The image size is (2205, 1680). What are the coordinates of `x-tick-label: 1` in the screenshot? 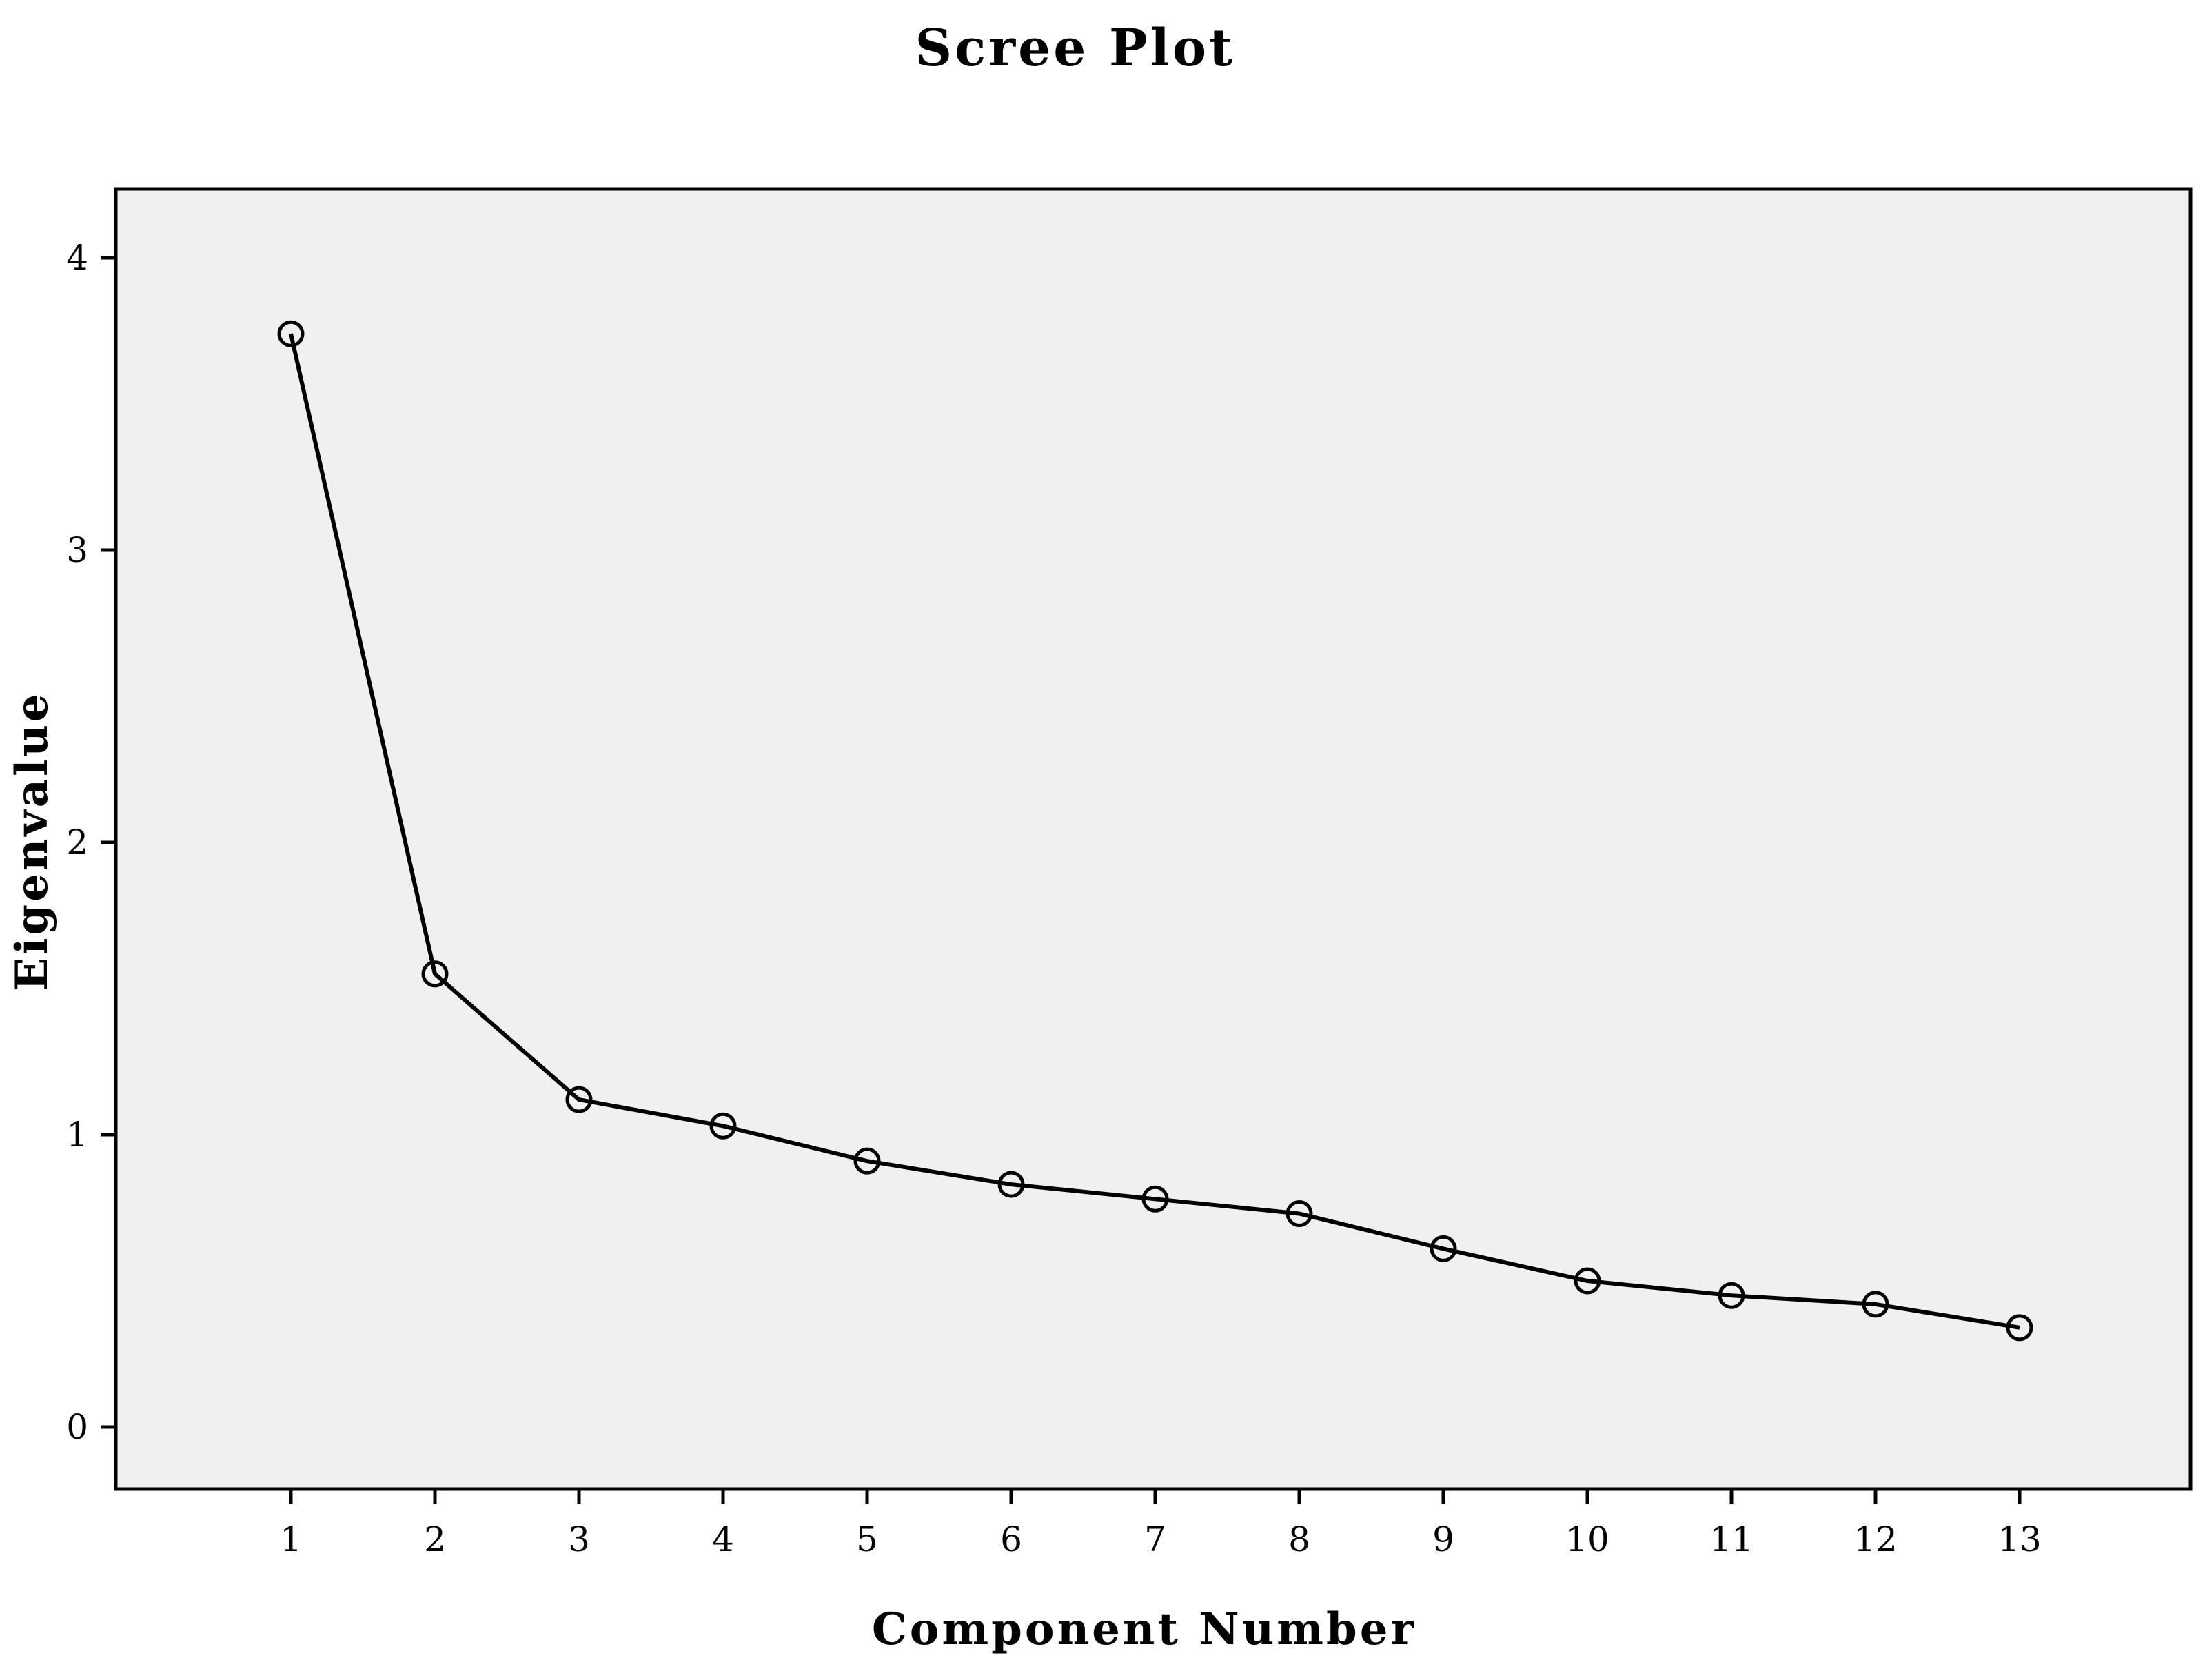 It's located at (291, 1539).